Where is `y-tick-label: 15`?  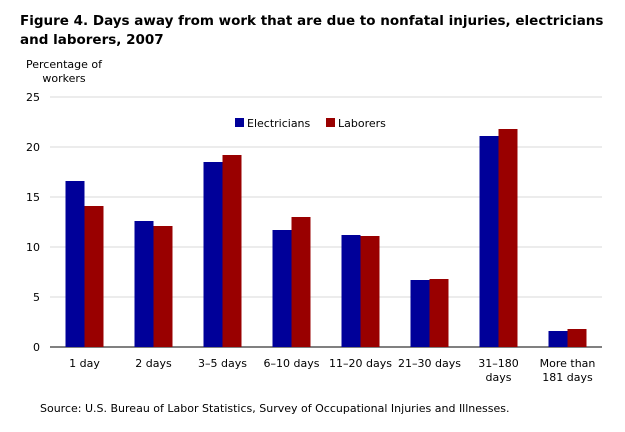
y-tick-label: 15 is located at coordinates (33, 197).